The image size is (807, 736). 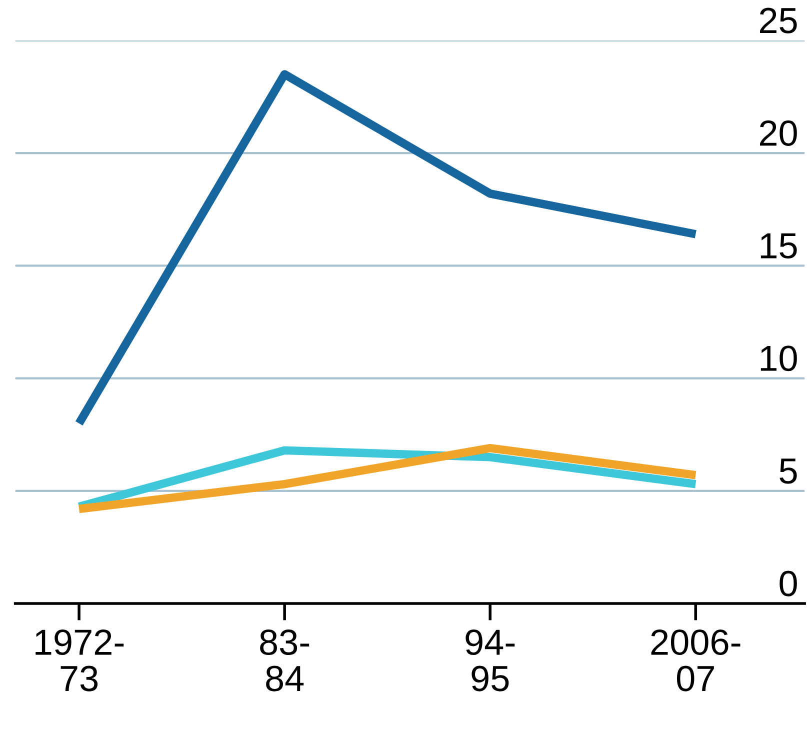 I want to click on x-tick-label: 94- 95, so click(x=490, y=660).